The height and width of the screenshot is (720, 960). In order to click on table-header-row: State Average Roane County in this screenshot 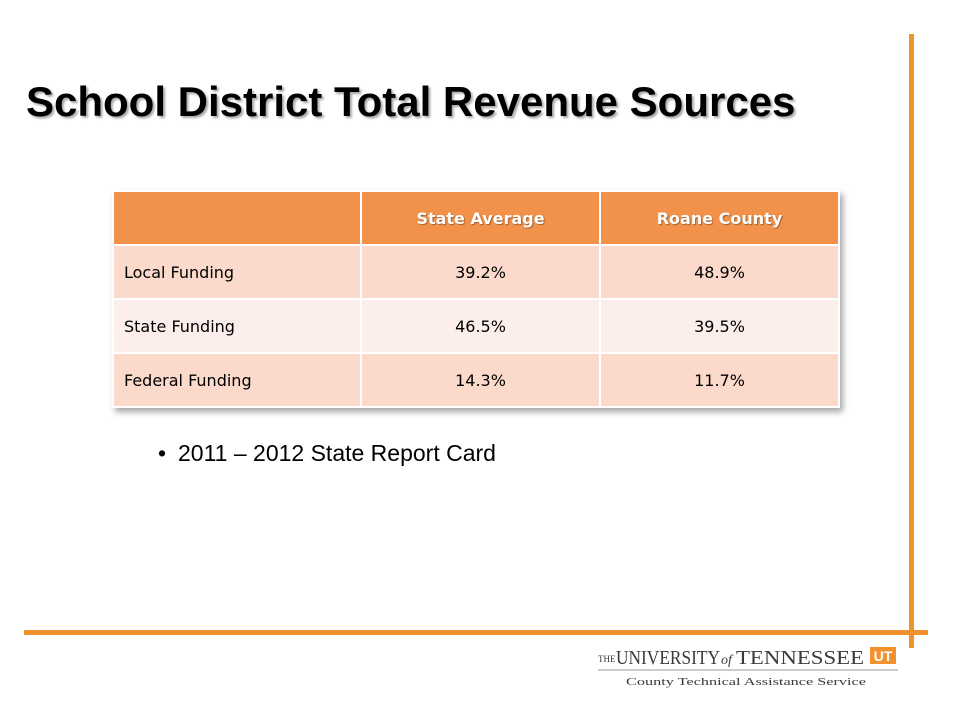, I will do `click(476, 218)`.